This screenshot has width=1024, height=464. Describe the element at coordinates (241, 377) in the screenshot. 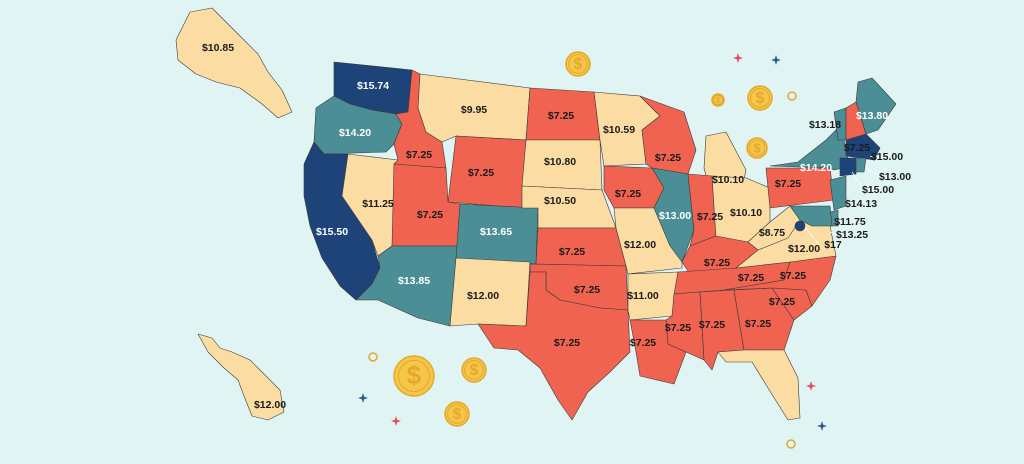

I see `state-hi` at that location.